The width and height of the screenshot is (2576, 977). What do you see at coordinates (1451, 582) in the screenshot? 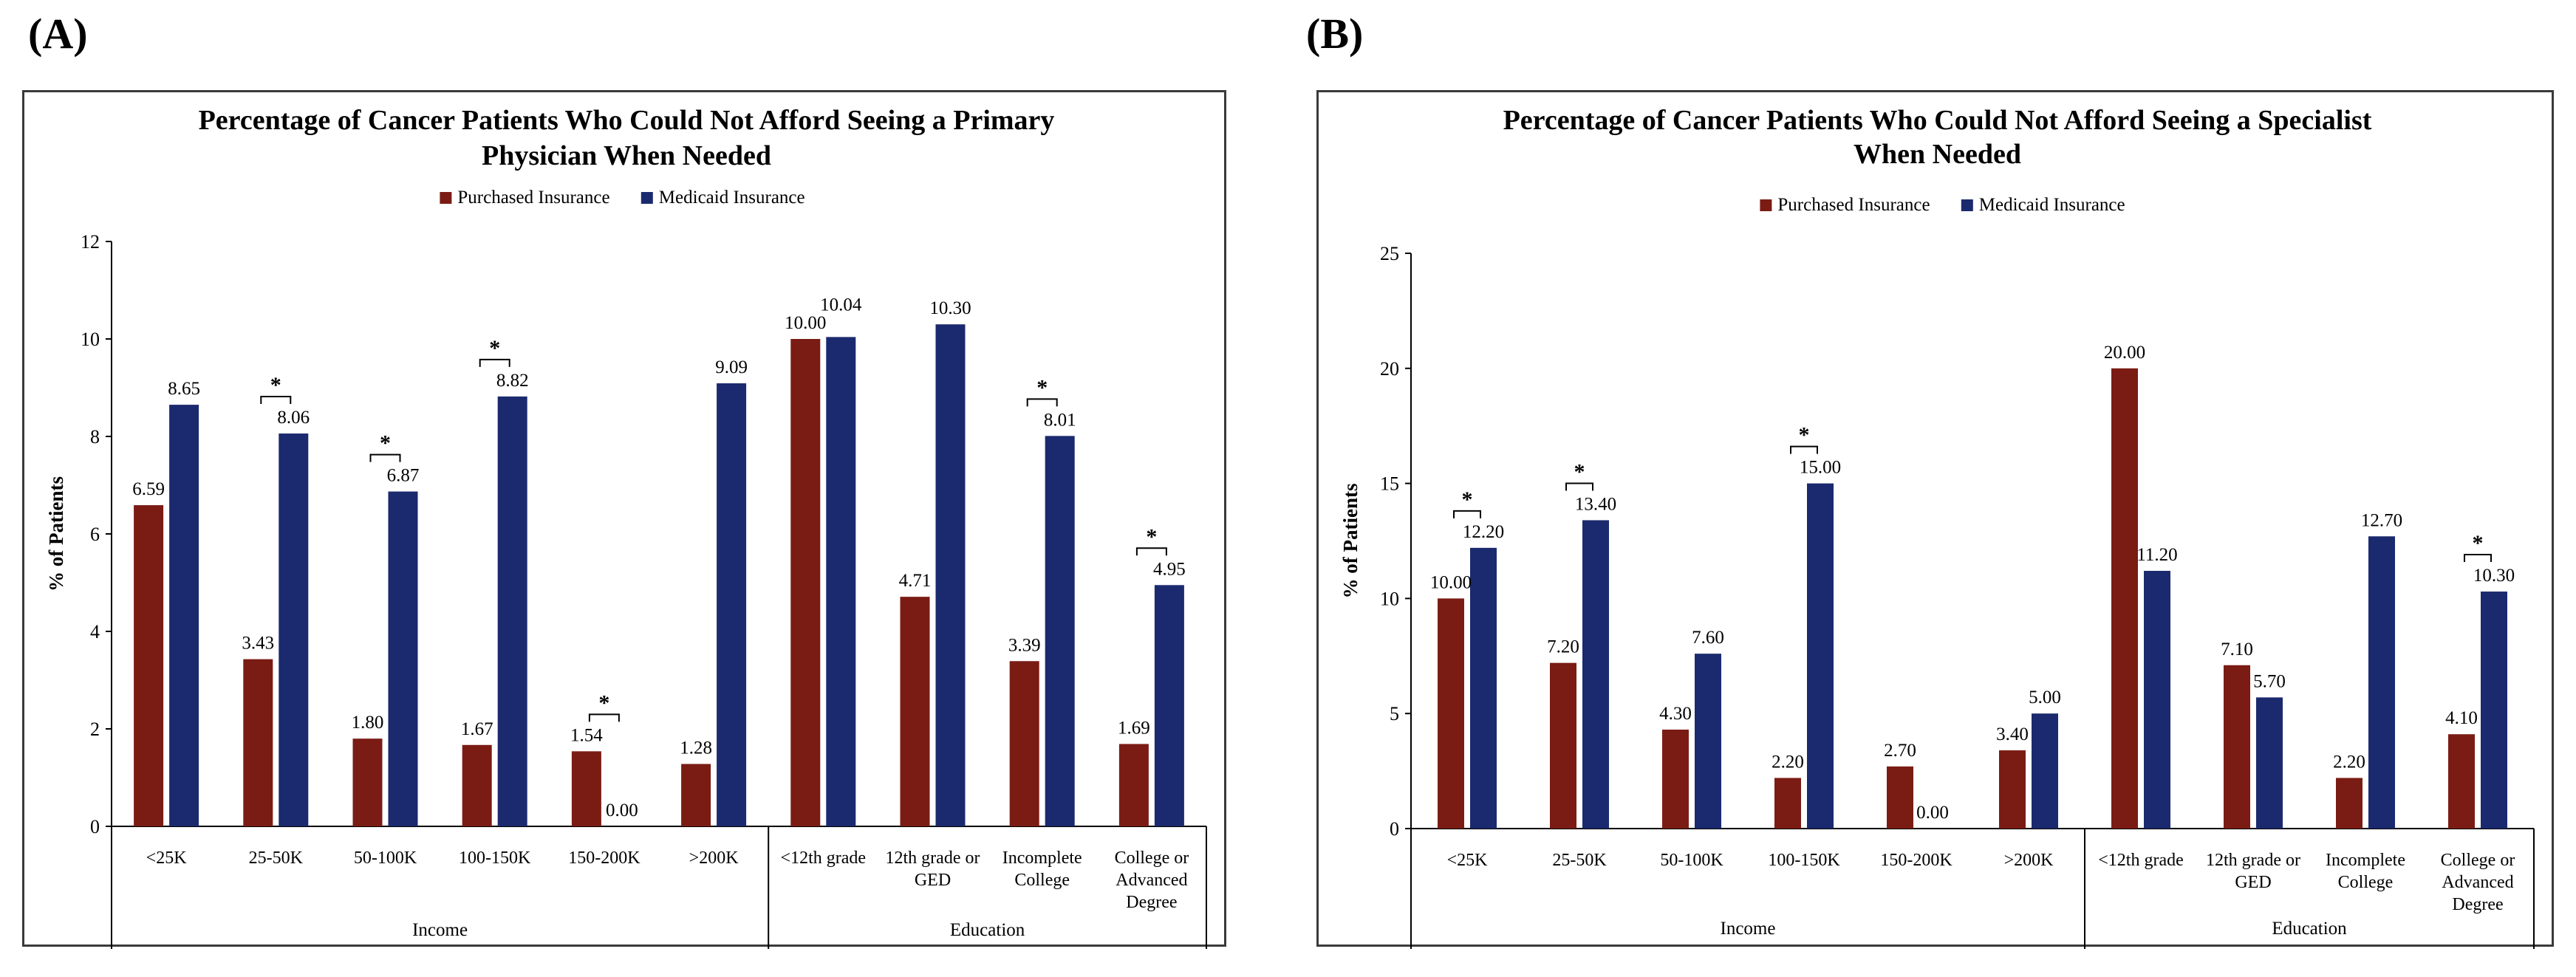
I see `data-label-purchased: 10.00` at bounding box center [1451, 582].